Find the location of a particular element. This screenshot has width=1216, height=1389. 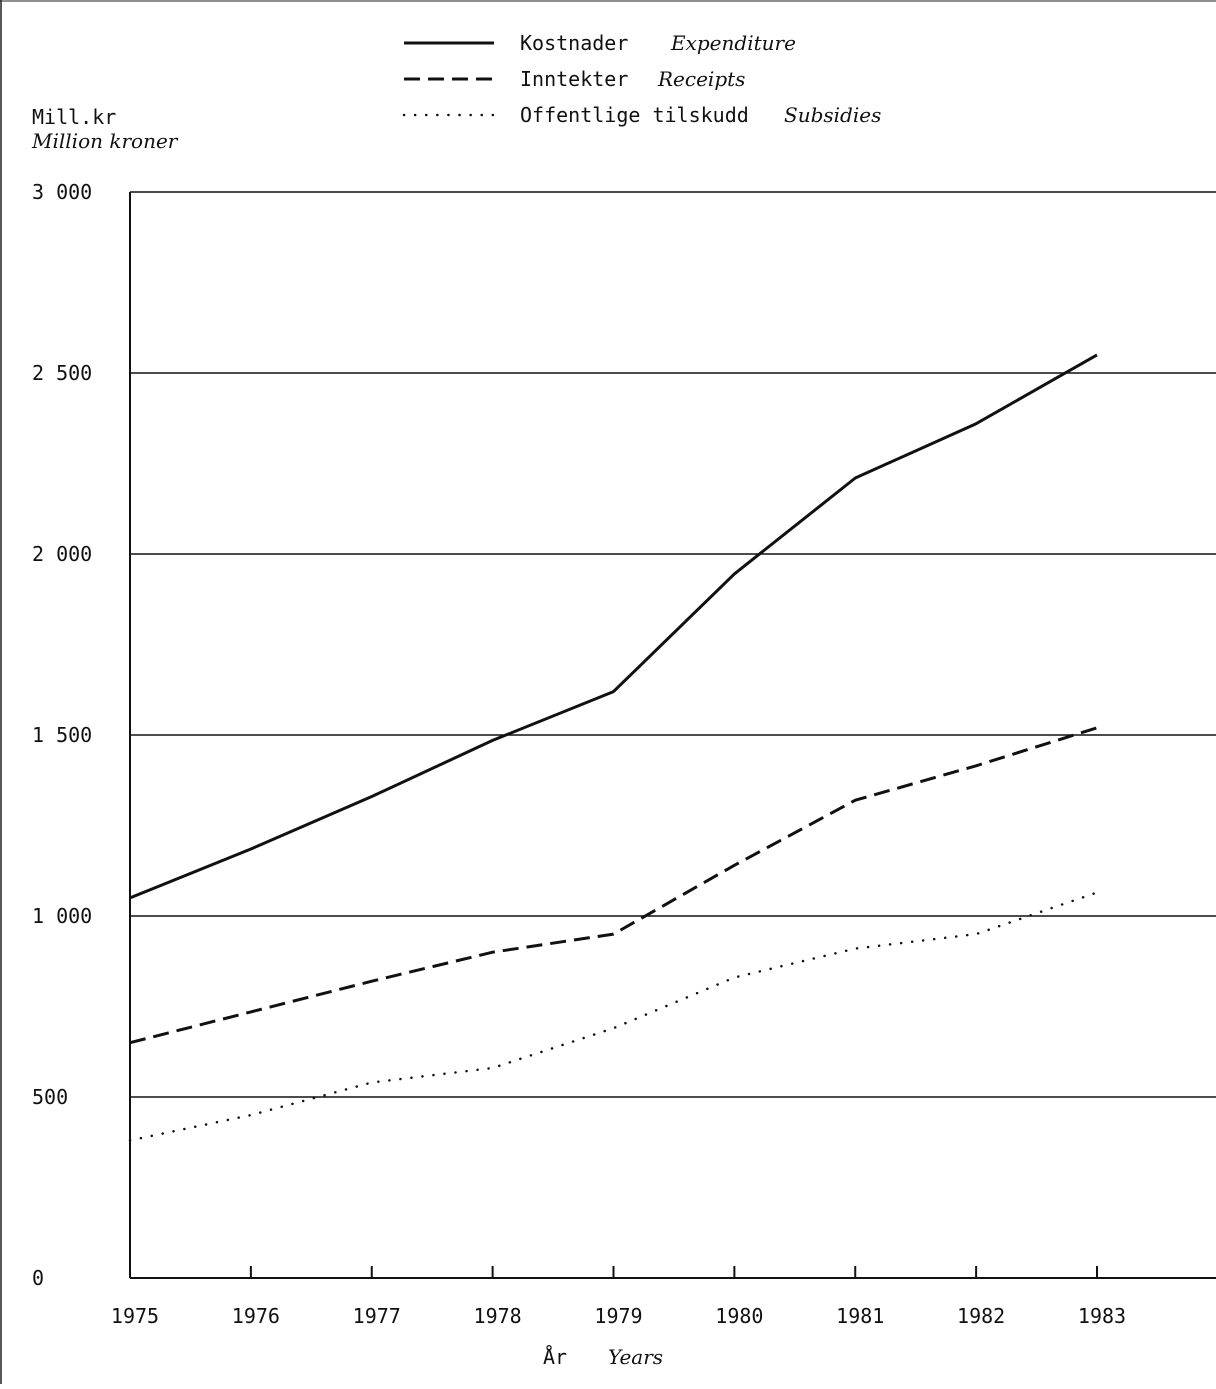

legend-label-subsidies: Offentlige tilskudd is located at coordinates (634, 115).